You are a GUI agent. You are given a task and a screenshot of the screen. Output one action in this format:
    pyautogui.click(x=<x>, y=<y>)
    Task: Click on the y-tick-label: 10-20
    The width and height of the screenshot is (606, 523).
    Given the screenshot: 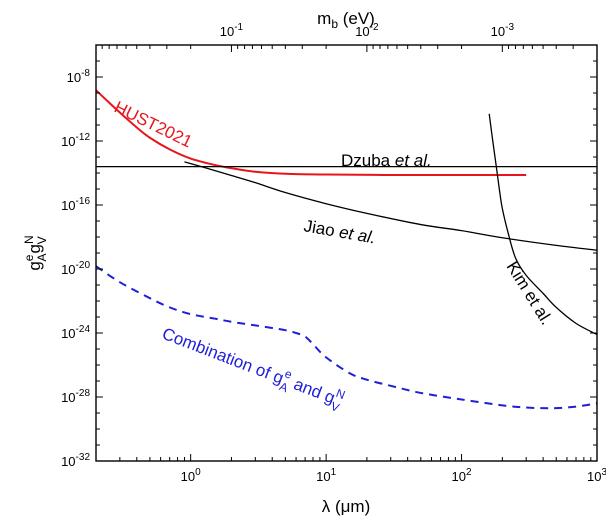 What is the action you would take?
    pyautogui.click(x=75, y=268)
    